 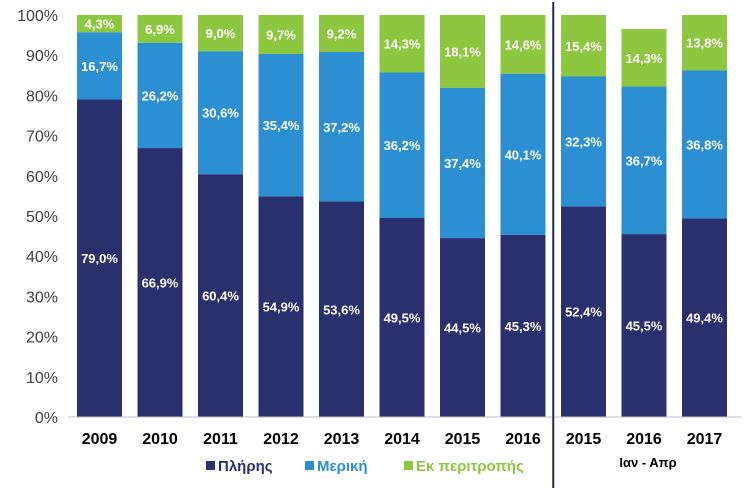 I want to click on legend-label: Πλήρης, so click(x=245, y=466).